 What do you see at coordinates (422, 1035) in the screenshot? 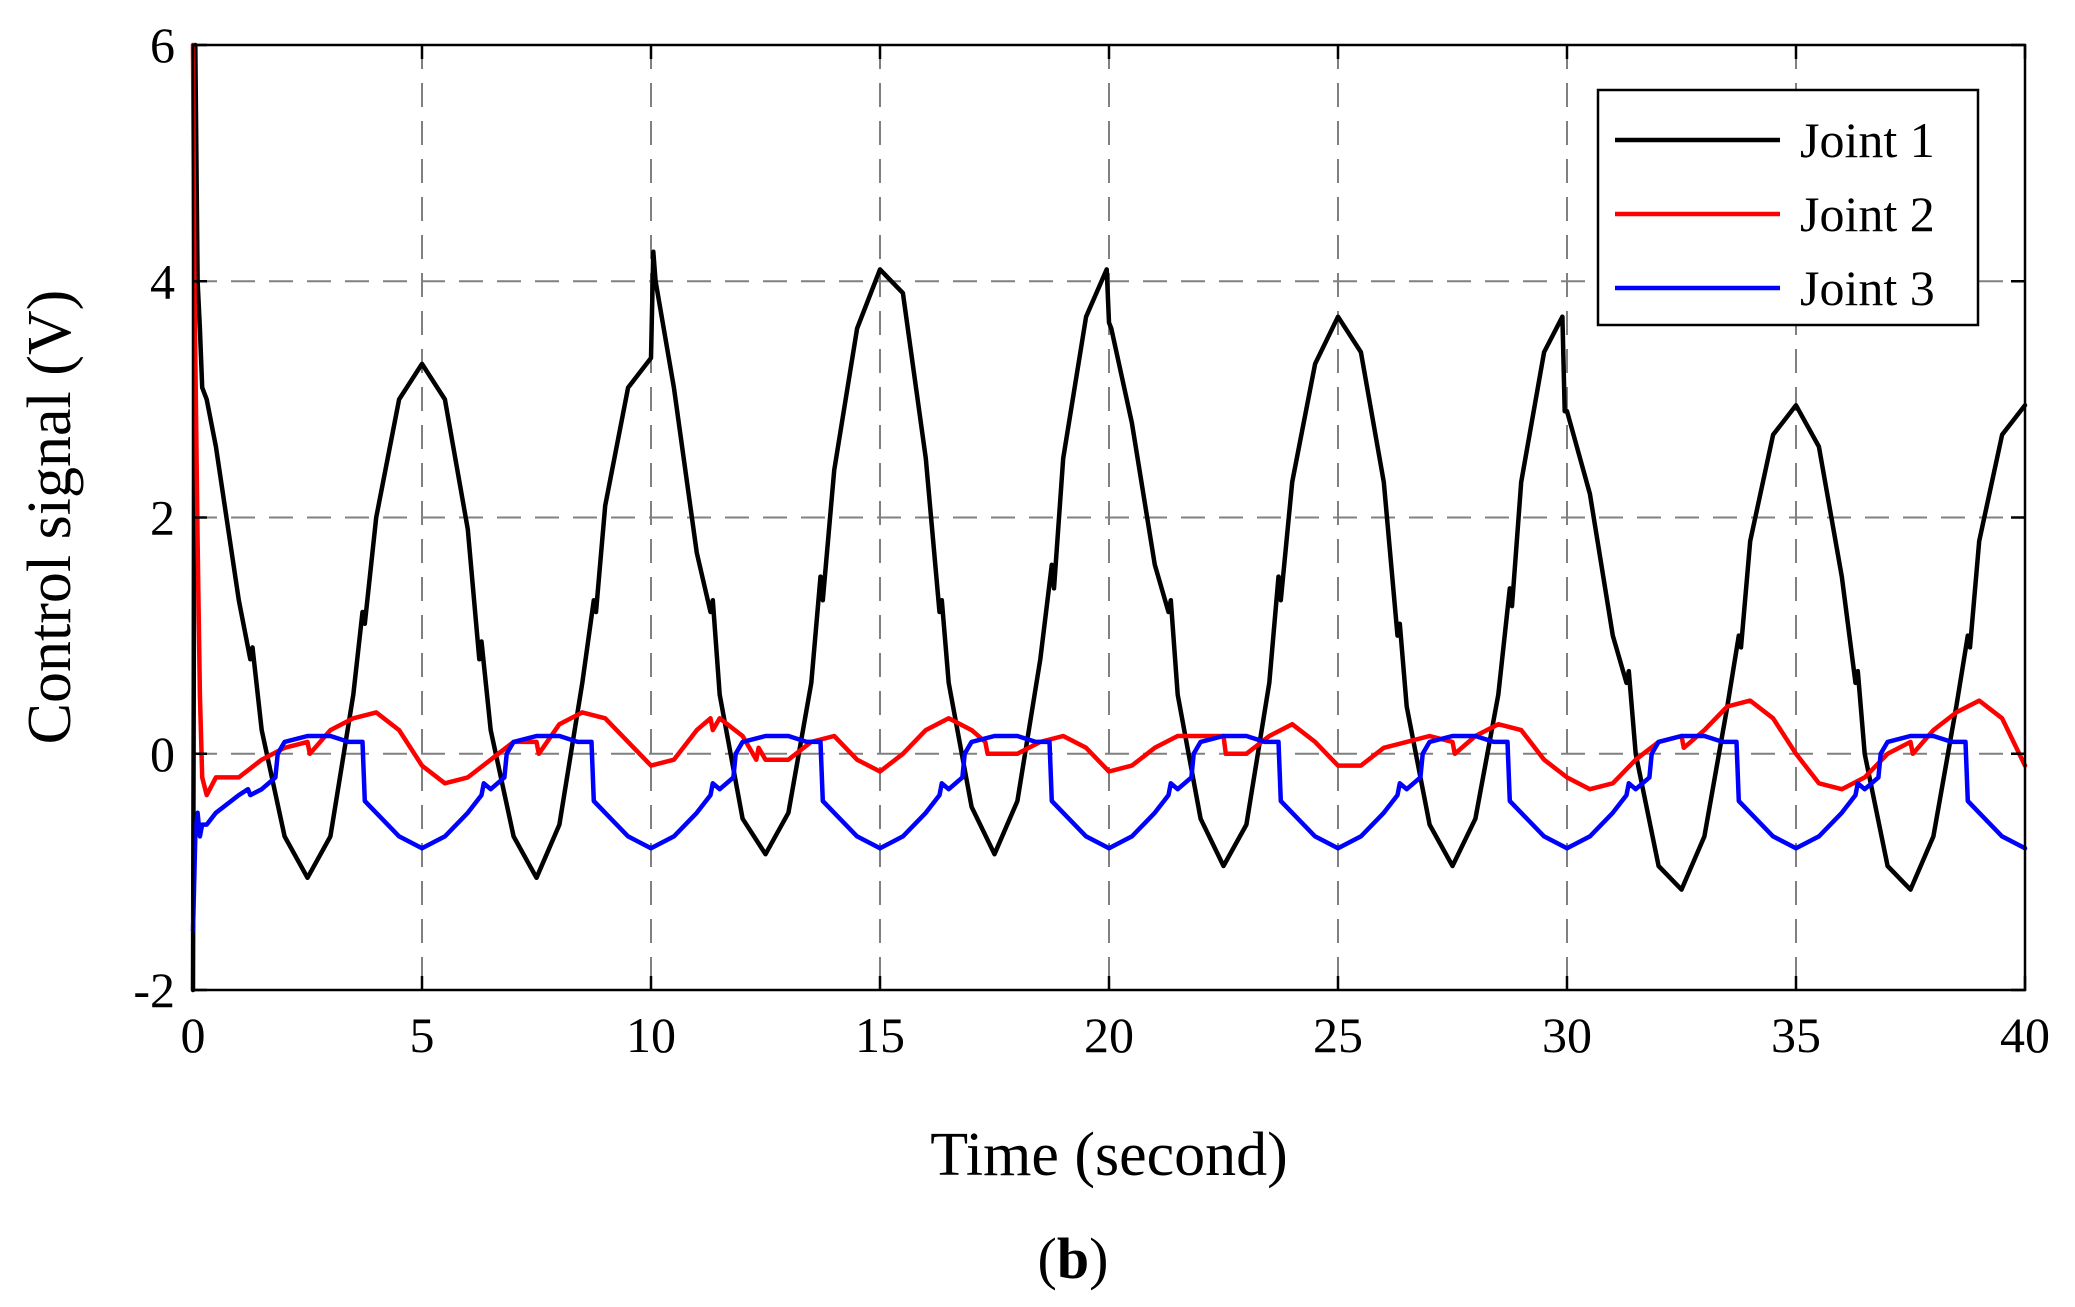
I see `x-tick-label: 5` at bounding box center [422, 1035].